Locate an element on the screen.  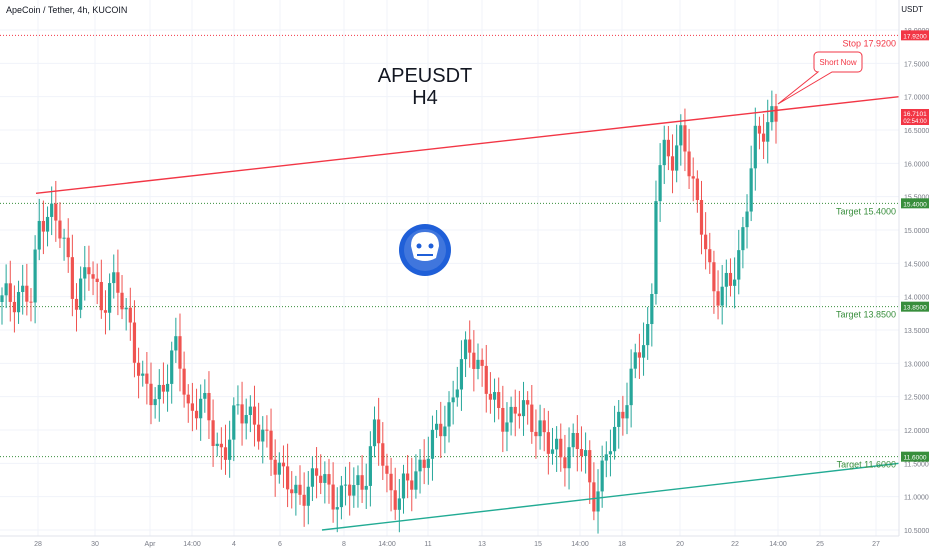
support-trendline is located at coordinates (610, 496).